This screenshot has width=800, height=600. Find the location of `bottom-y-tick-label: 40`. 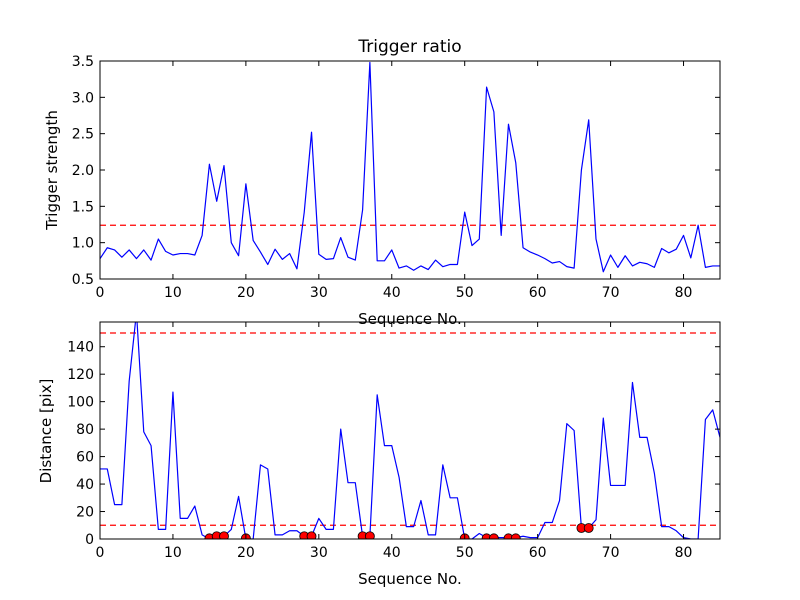

bottom-y-tick-label: 40 is located at coordinates (85, 485).